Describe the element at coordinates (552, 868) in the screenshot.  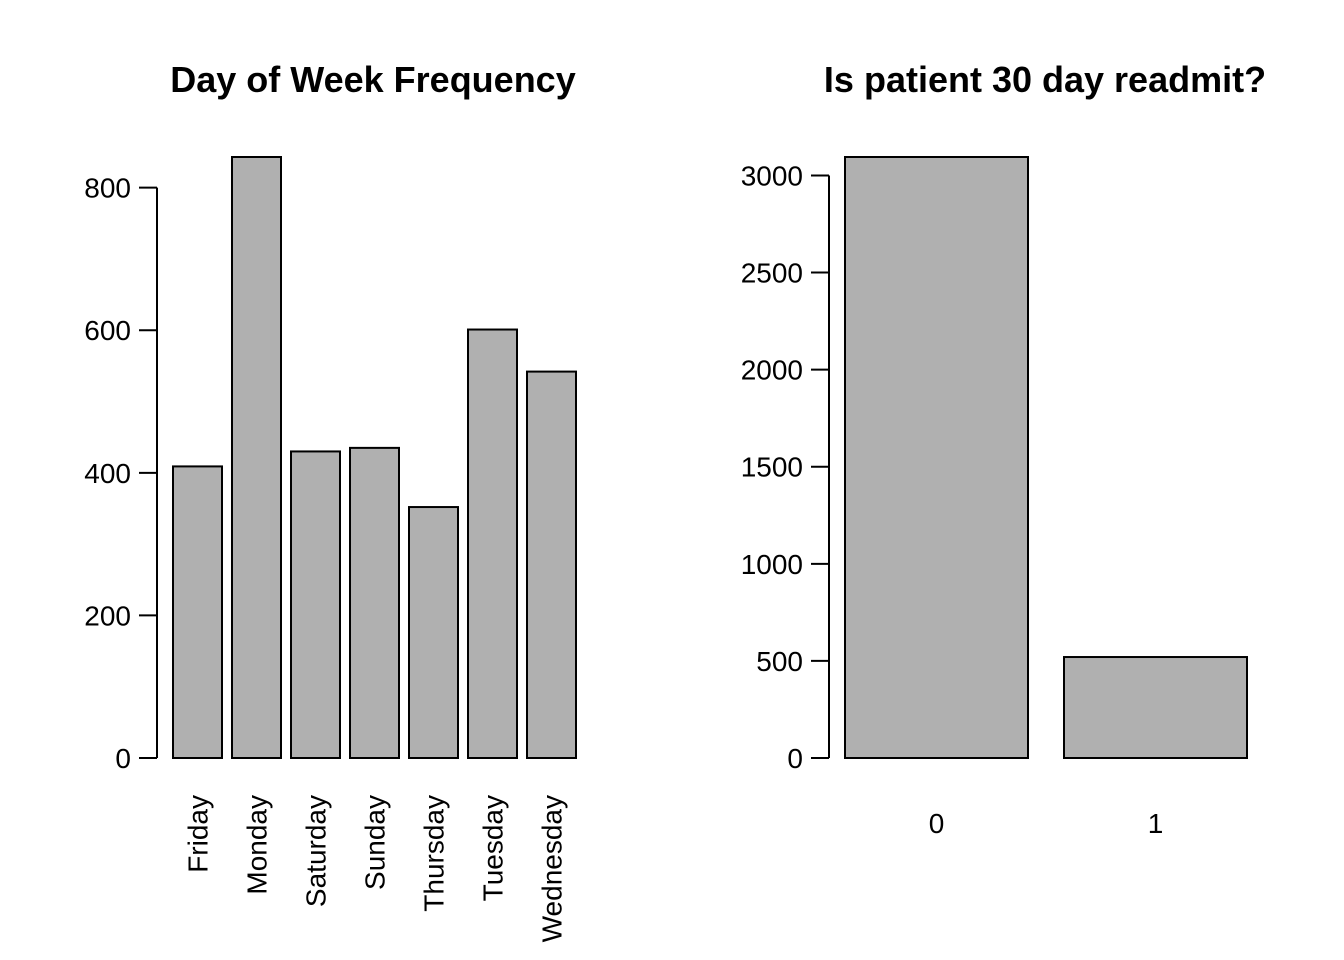
I see `x-tick-label: Wednesday` at that location.